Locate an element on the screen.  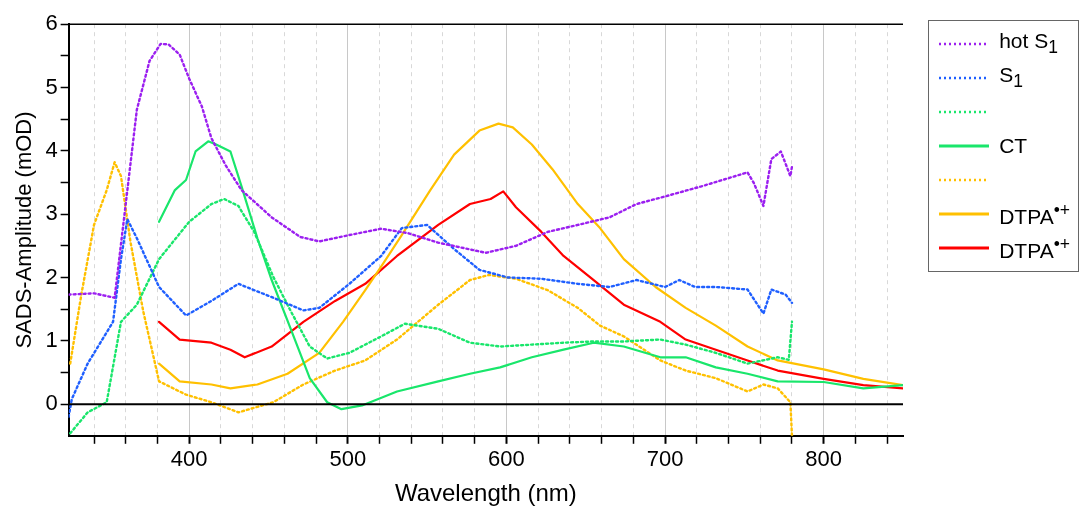
legend-label: hot S$_{1}$ is located at coordinates (1028, 44).